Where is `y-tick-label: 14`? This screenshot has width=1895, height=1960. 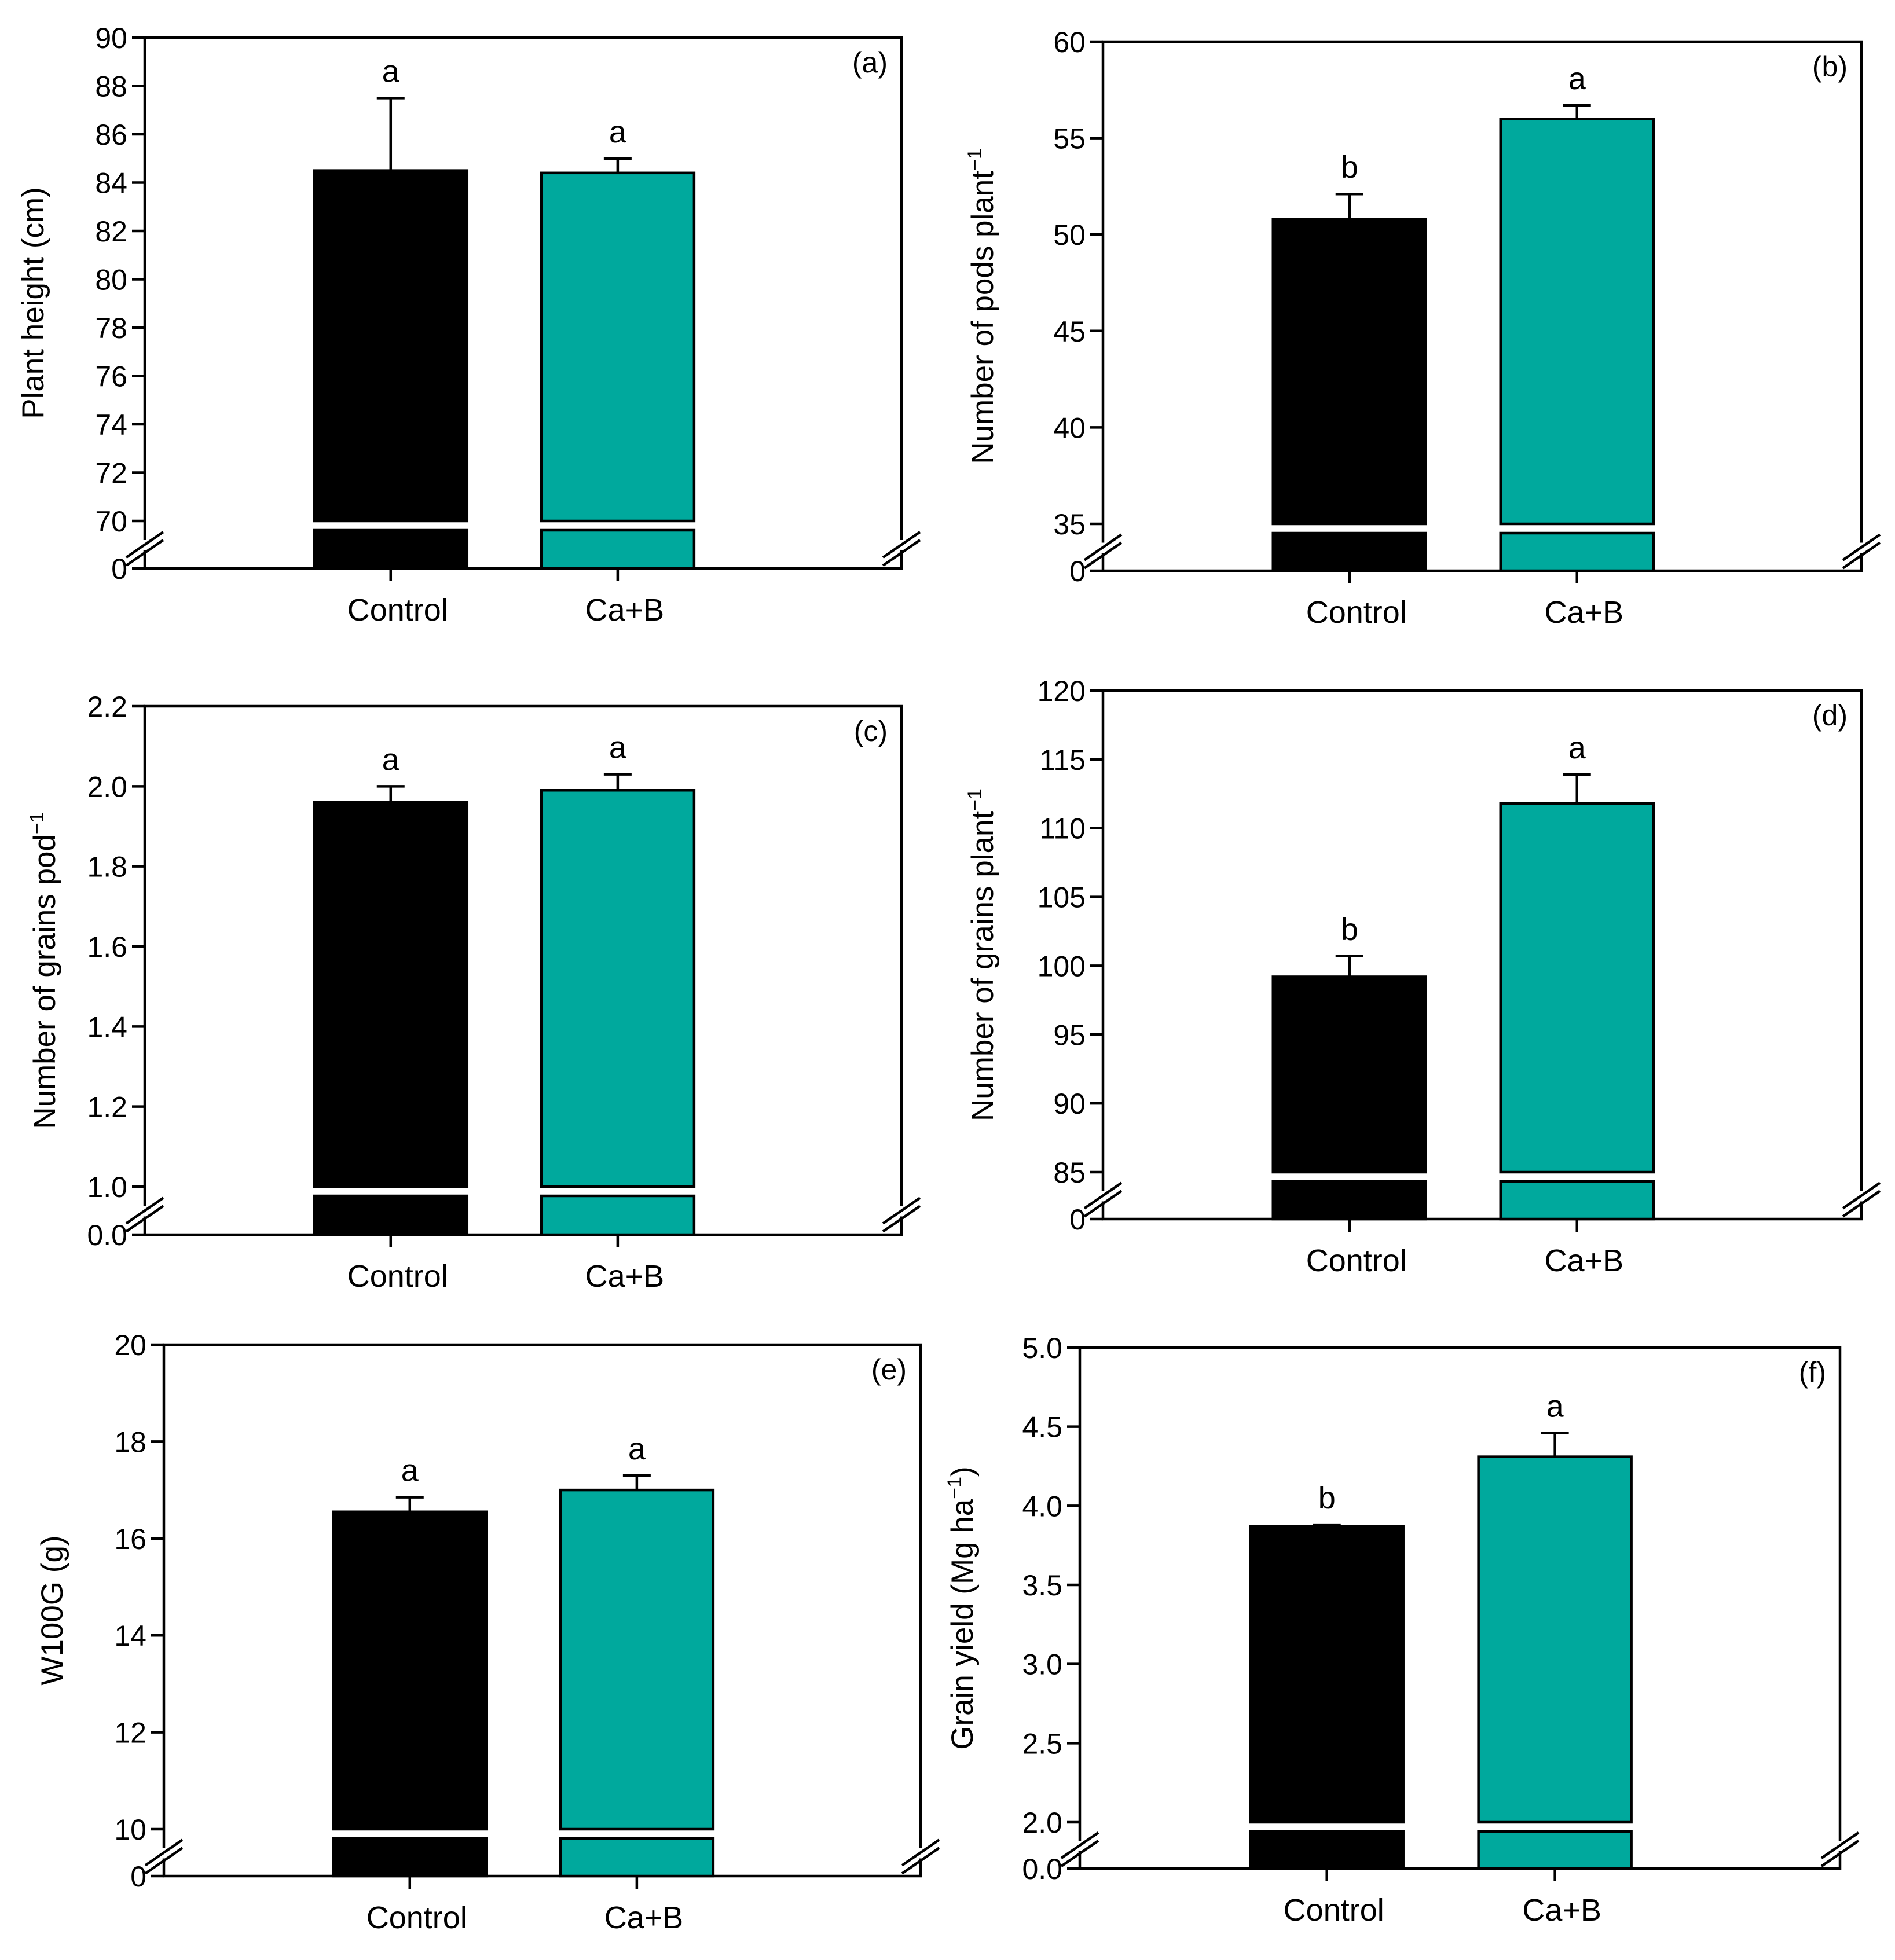
y-tick-label: 14 is located at coordinates (130, 1636).